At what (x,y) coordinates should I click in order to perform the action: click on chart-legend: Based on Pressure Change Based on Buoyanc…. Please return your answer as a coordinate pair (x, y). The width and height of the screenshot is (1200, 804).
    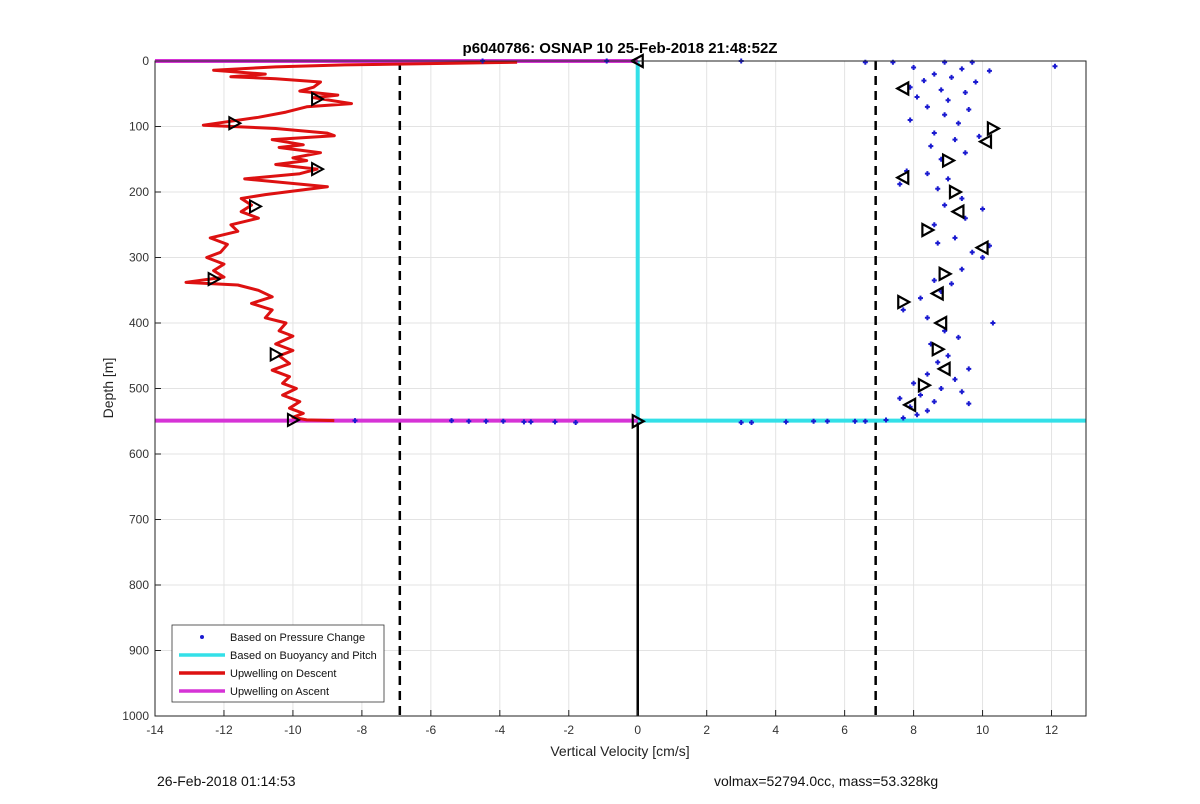
    Looking at the image, I should click on (278, 663).